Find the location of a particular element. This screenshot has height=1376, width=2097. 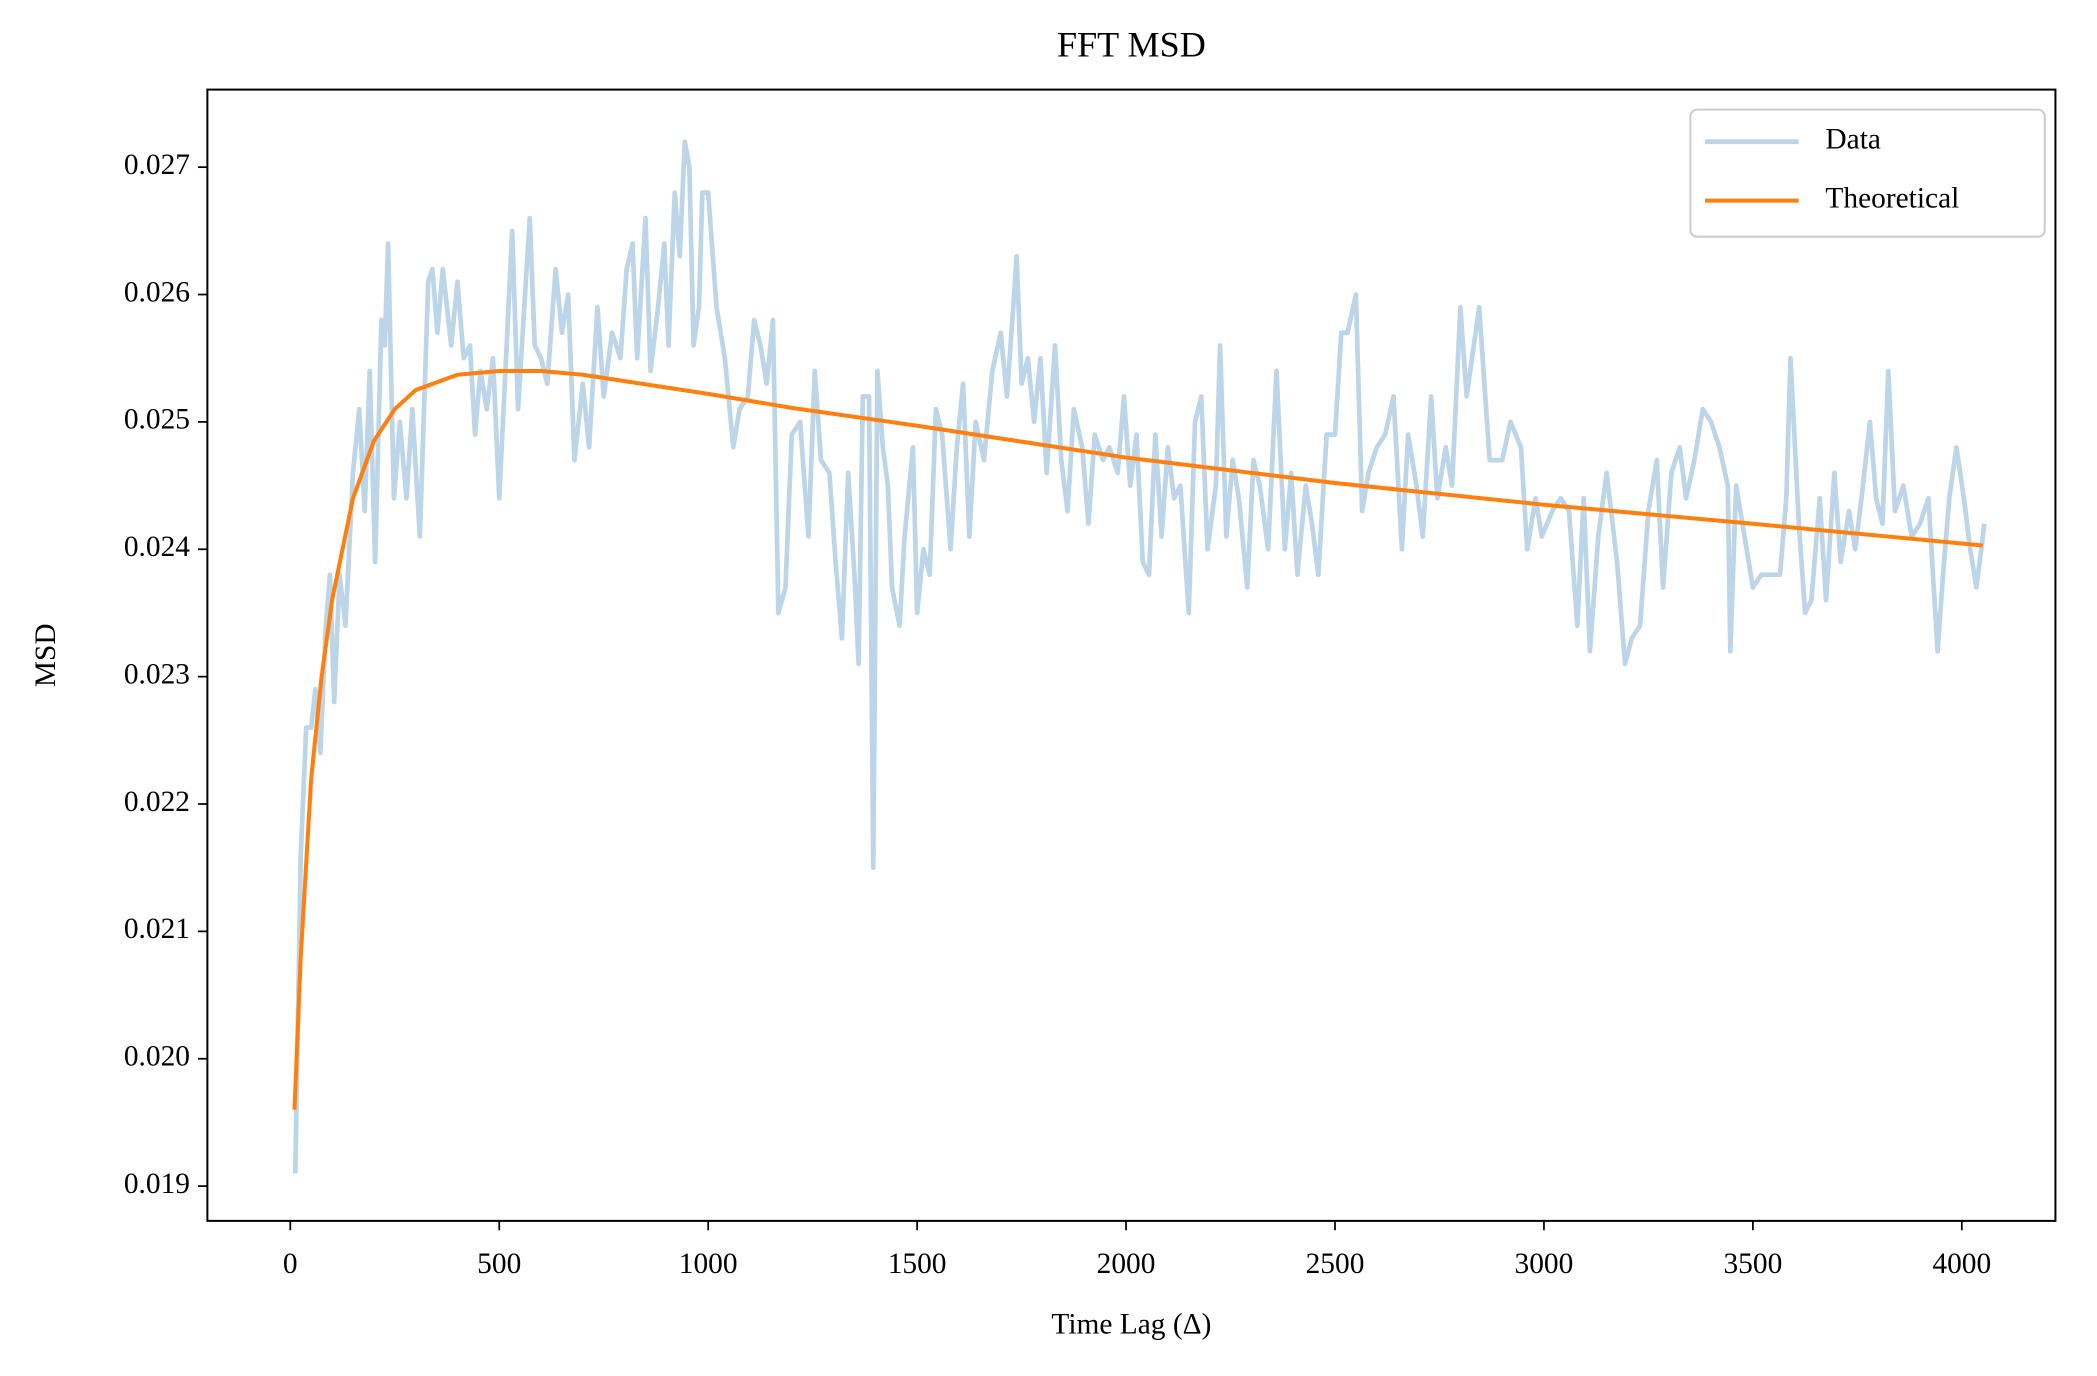

y-tick-label: 0.024 is located at coordinates (157, 547).